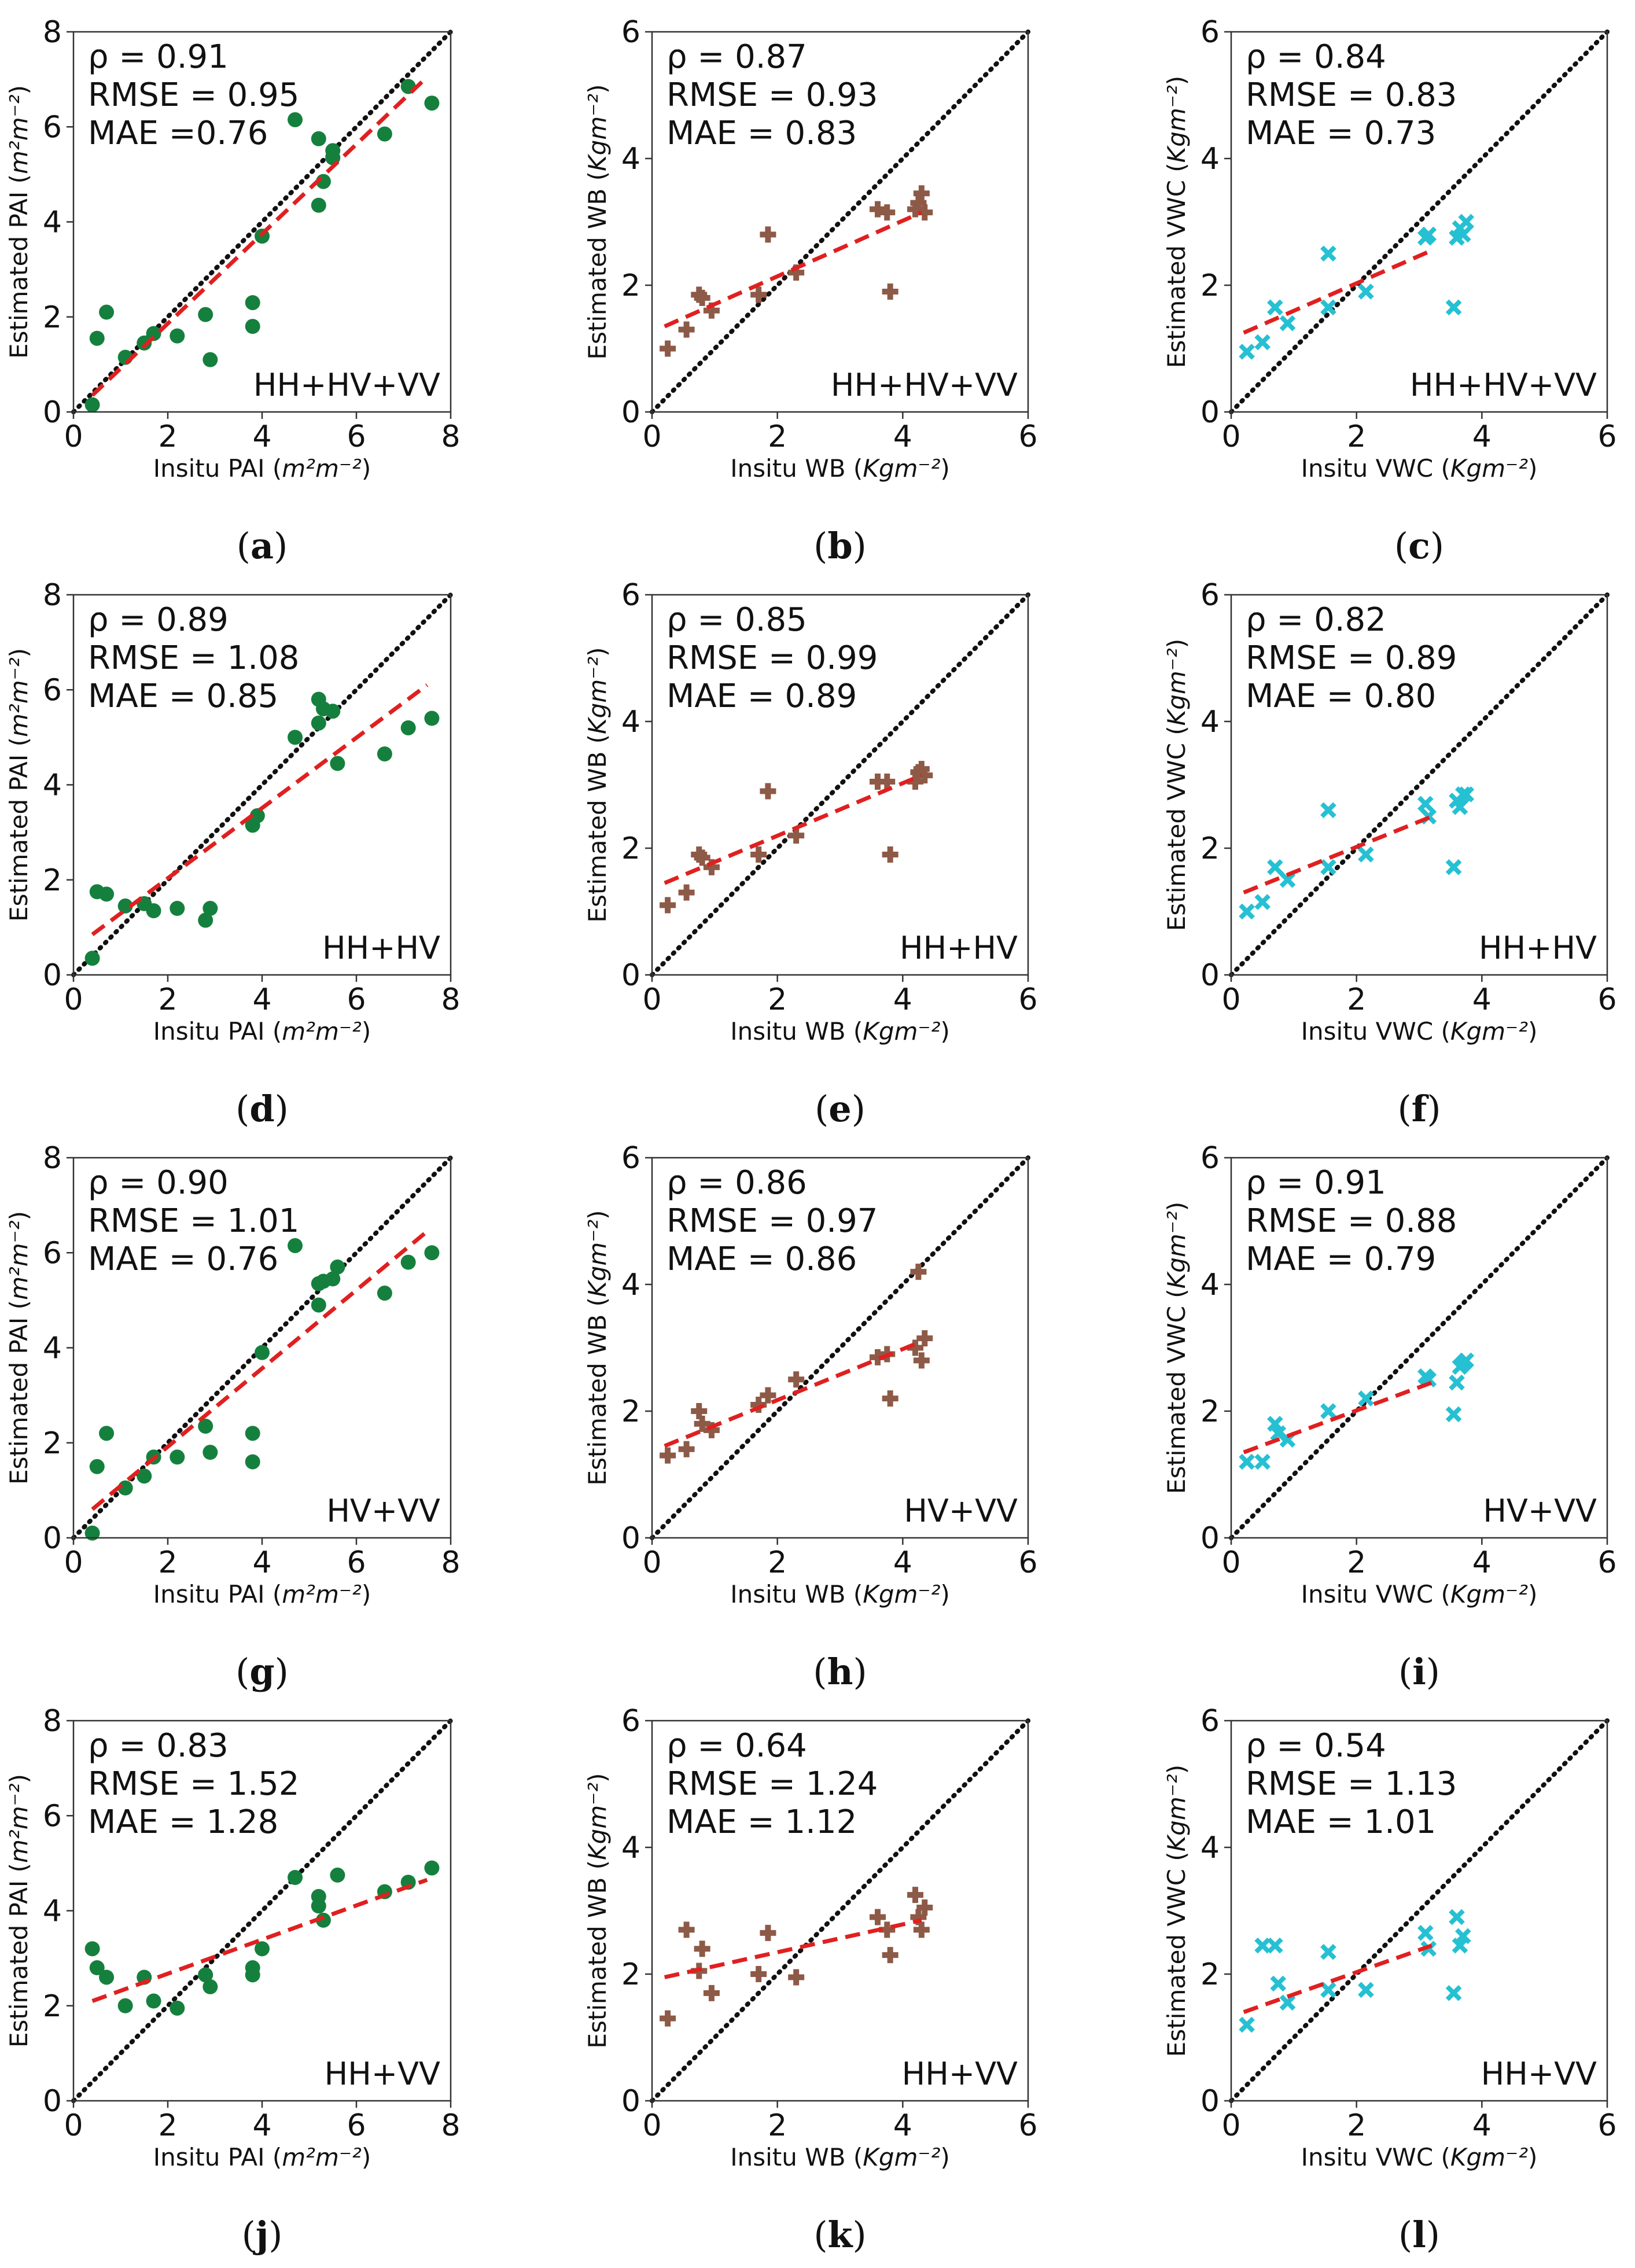  Describe the element at coordinates (217, 1031) in the screenshot. I see `x-axis-label-main: Insitu PAI (` at that location.